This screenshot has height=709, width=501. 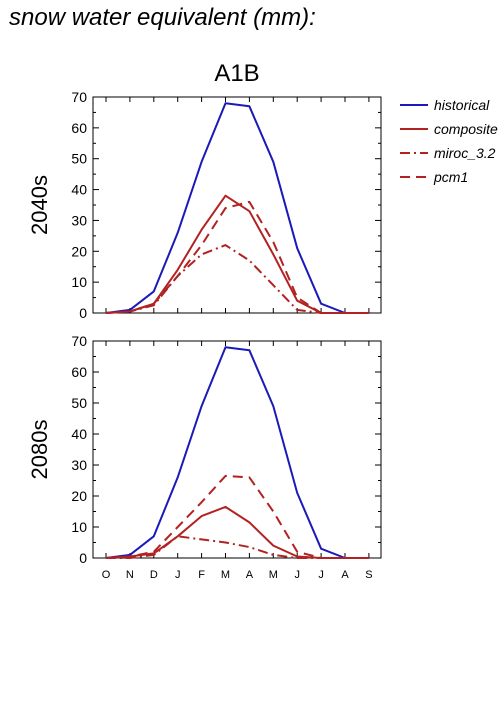 What do you see at coordinates (237, 279) in the screenshot?
I see `series-line-miroc_3.2` at bounding box center [237, 279].